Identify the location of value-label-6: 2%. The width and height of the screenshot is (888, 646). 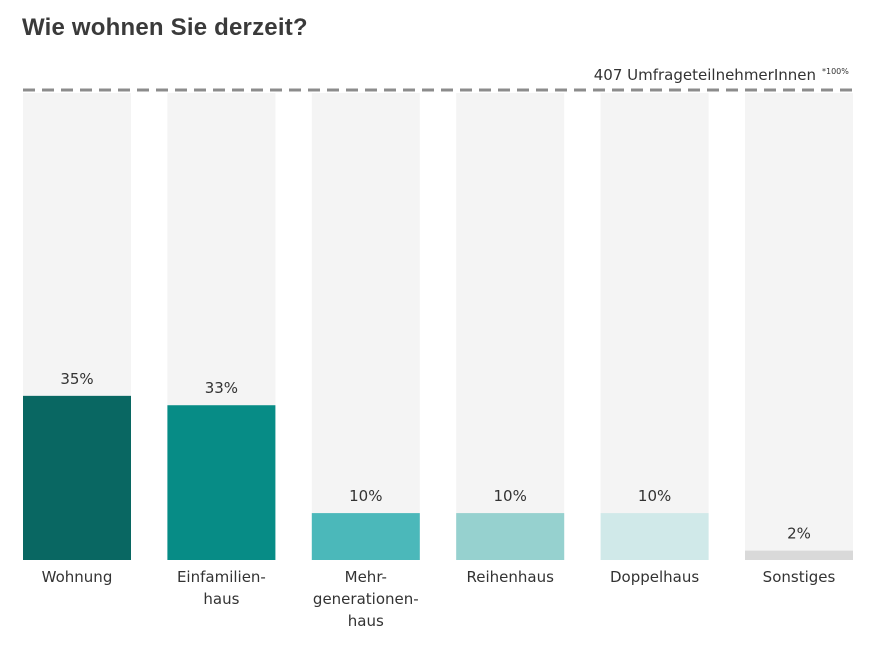
(799, 534).